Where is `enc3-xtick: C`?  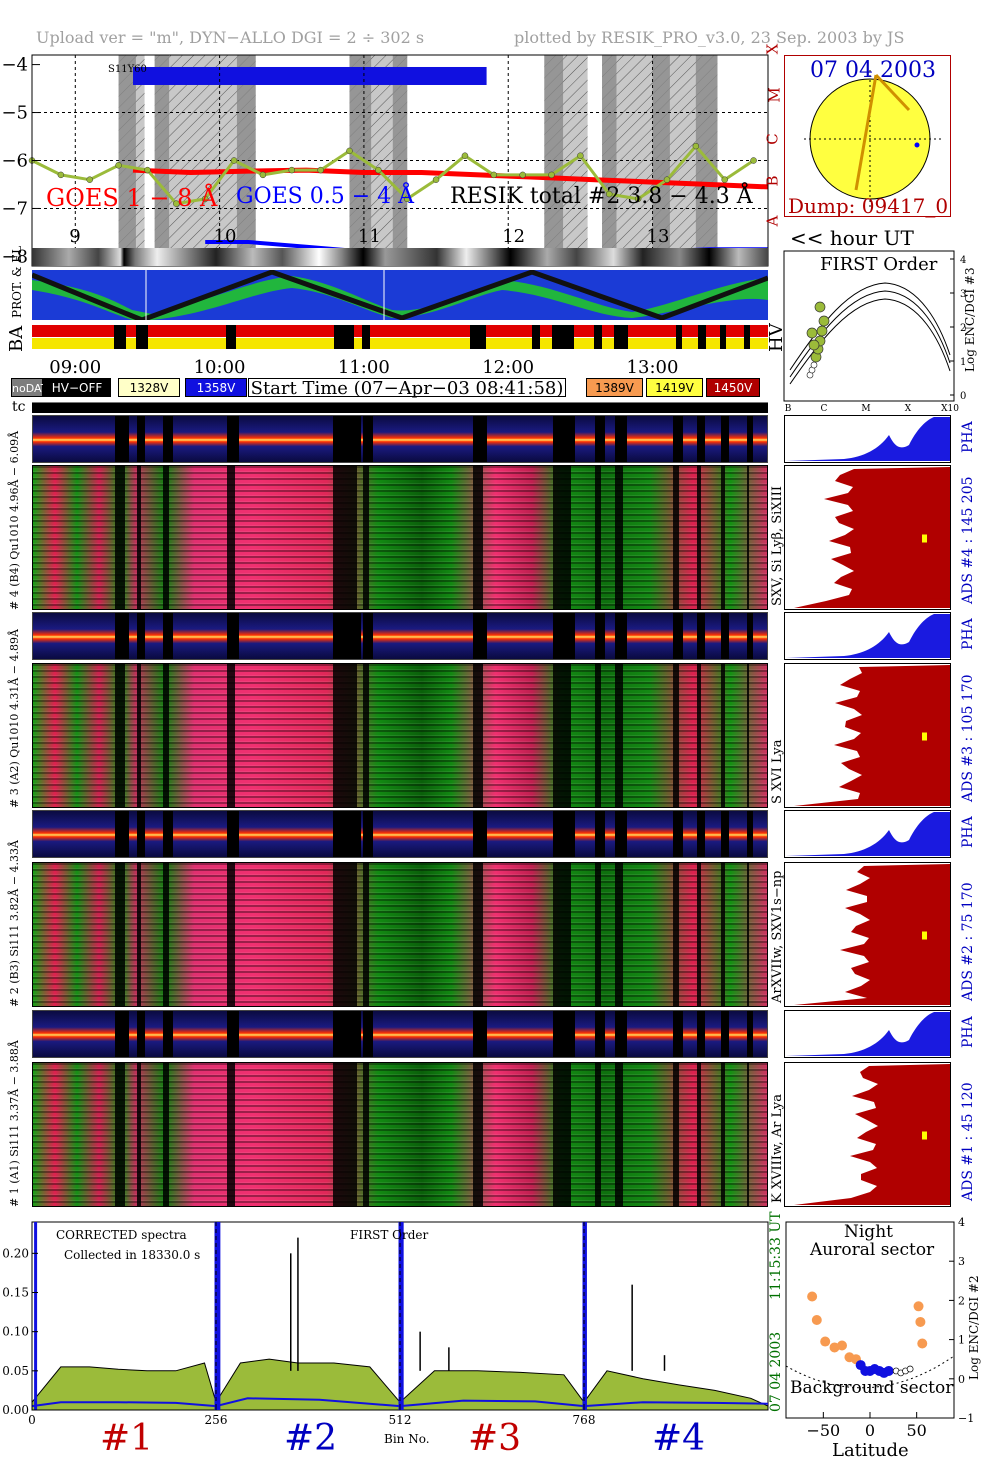
enc3-xtick: C is located at coordinates (824, 409).